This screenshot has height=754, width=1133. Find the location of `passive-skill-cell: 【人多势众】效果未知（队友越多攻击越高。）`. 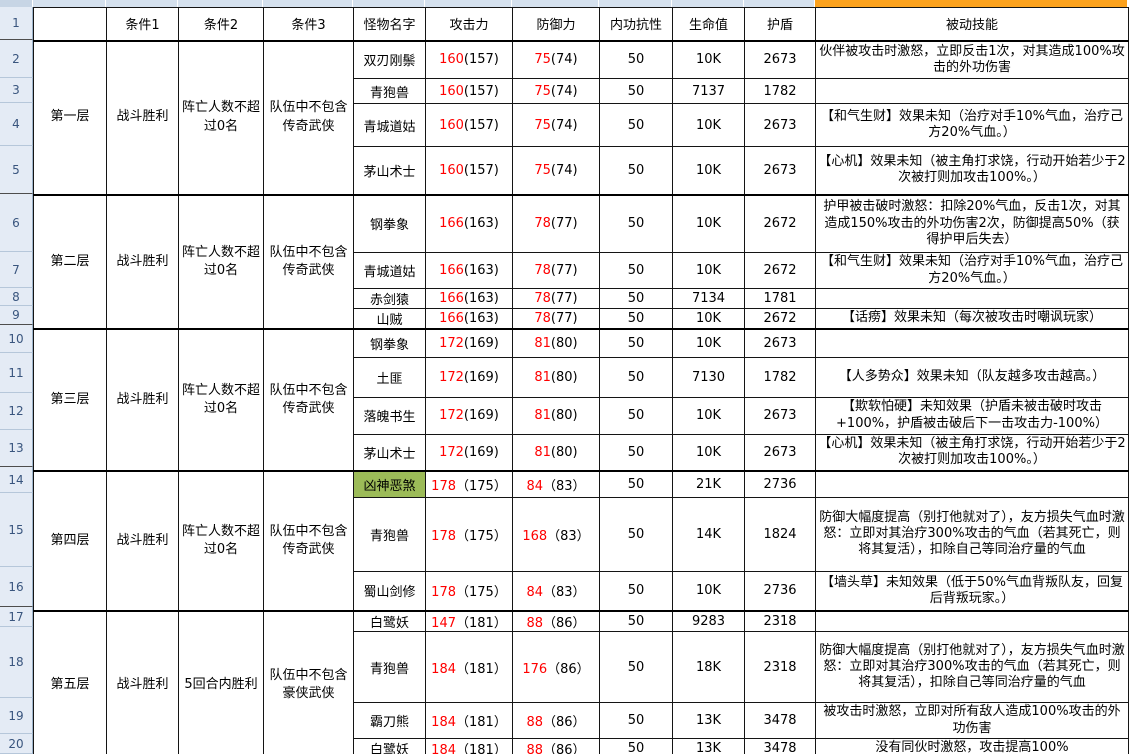

passive-skill-cell: 【人多势众】效果未知（队友越多攻击越高。） is located at coordinates (972, 377).